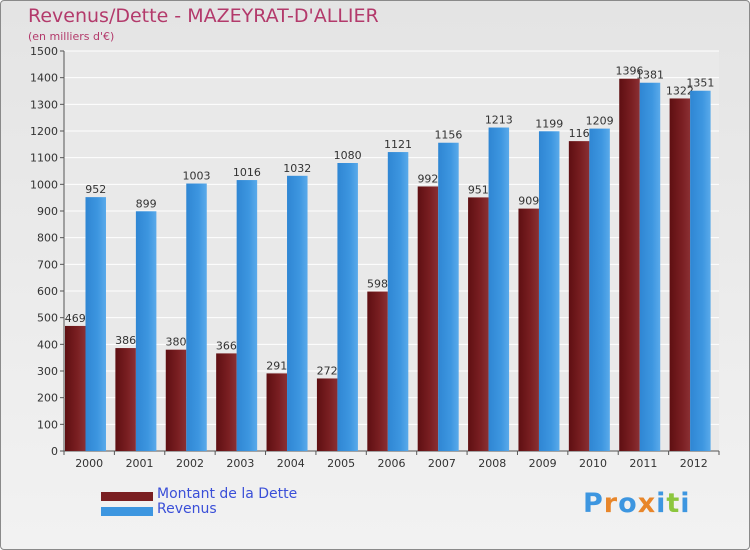 Image resolution: width=750 pixels, height=550 pixels. Describe the element at coordinates (89, 463) in the screenshot. I see `x-tick-label: 2000` at that location.